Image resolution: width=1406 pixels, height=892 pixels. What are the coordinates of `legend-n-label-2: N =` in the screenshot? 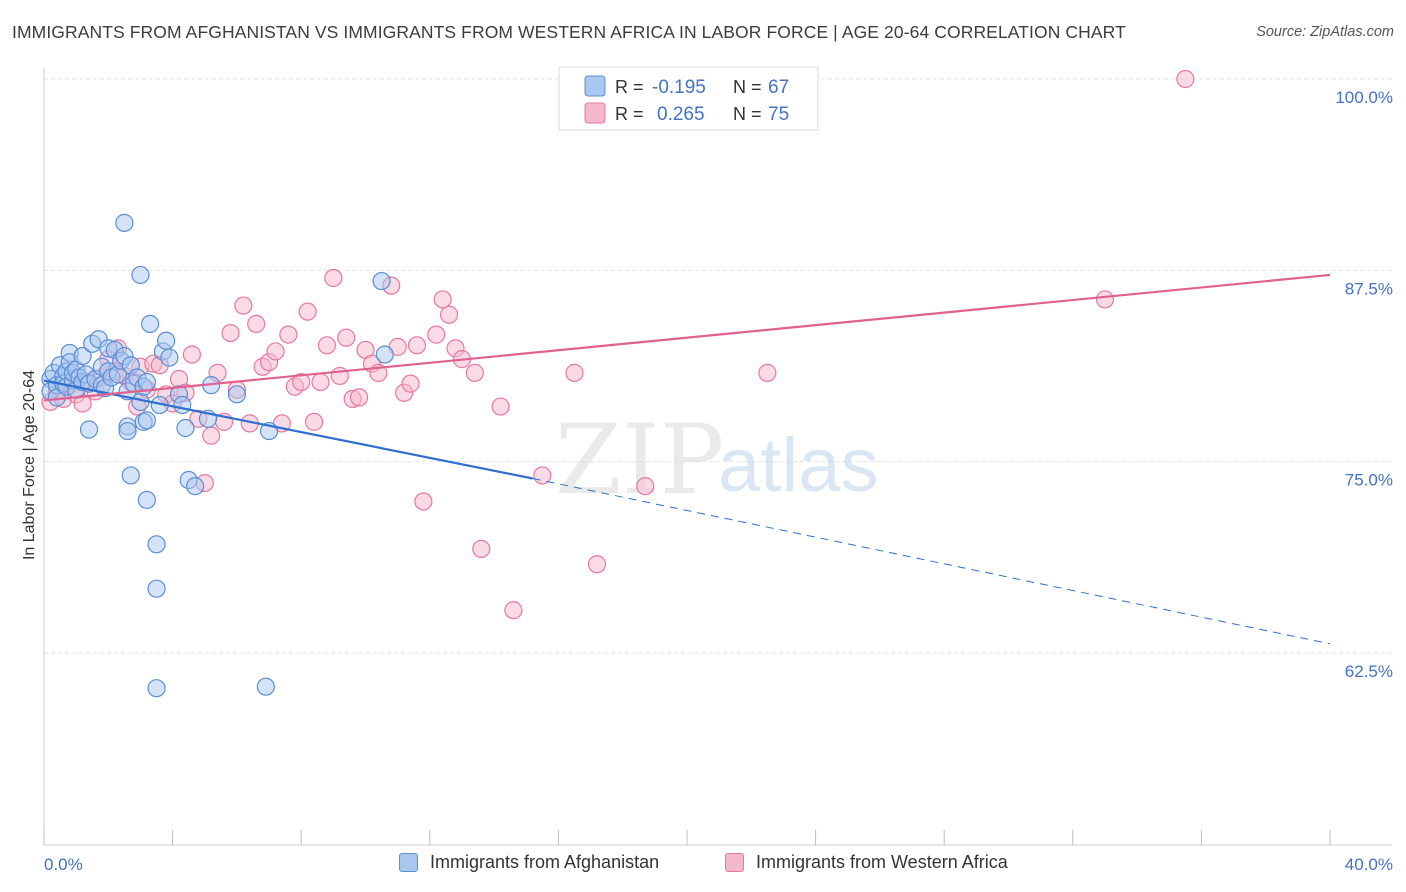 It's located at (747, 114).